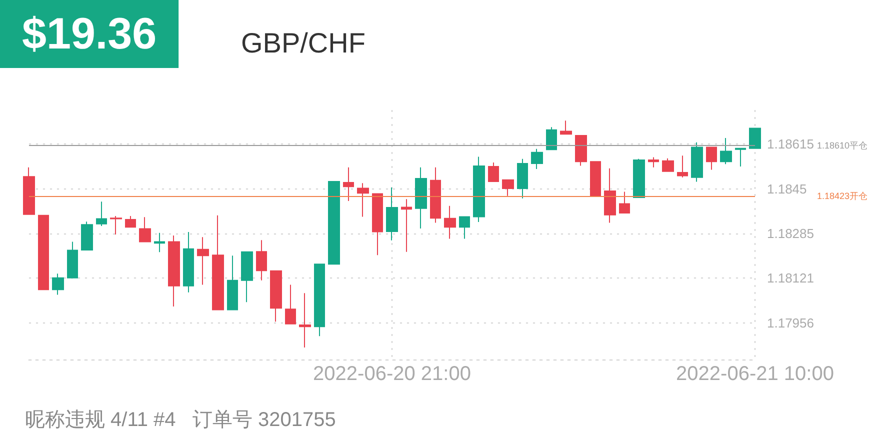 This screenshot has height=440, width=880. Describe the element at coordinates (790, 144) in the screenshot. I see `y-tick-label: 1.18615` at that location.